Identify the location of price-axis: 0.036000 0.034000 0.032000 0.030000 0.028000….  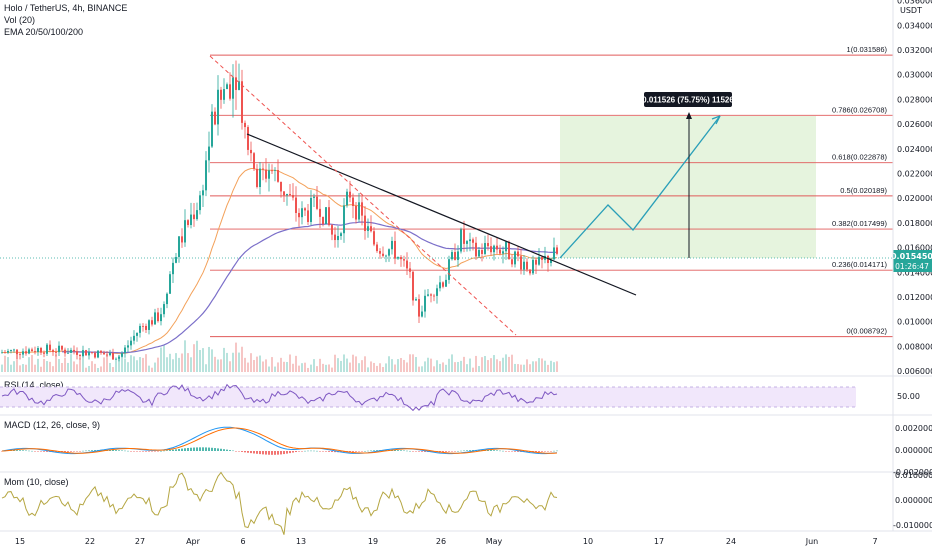
(914, 188).